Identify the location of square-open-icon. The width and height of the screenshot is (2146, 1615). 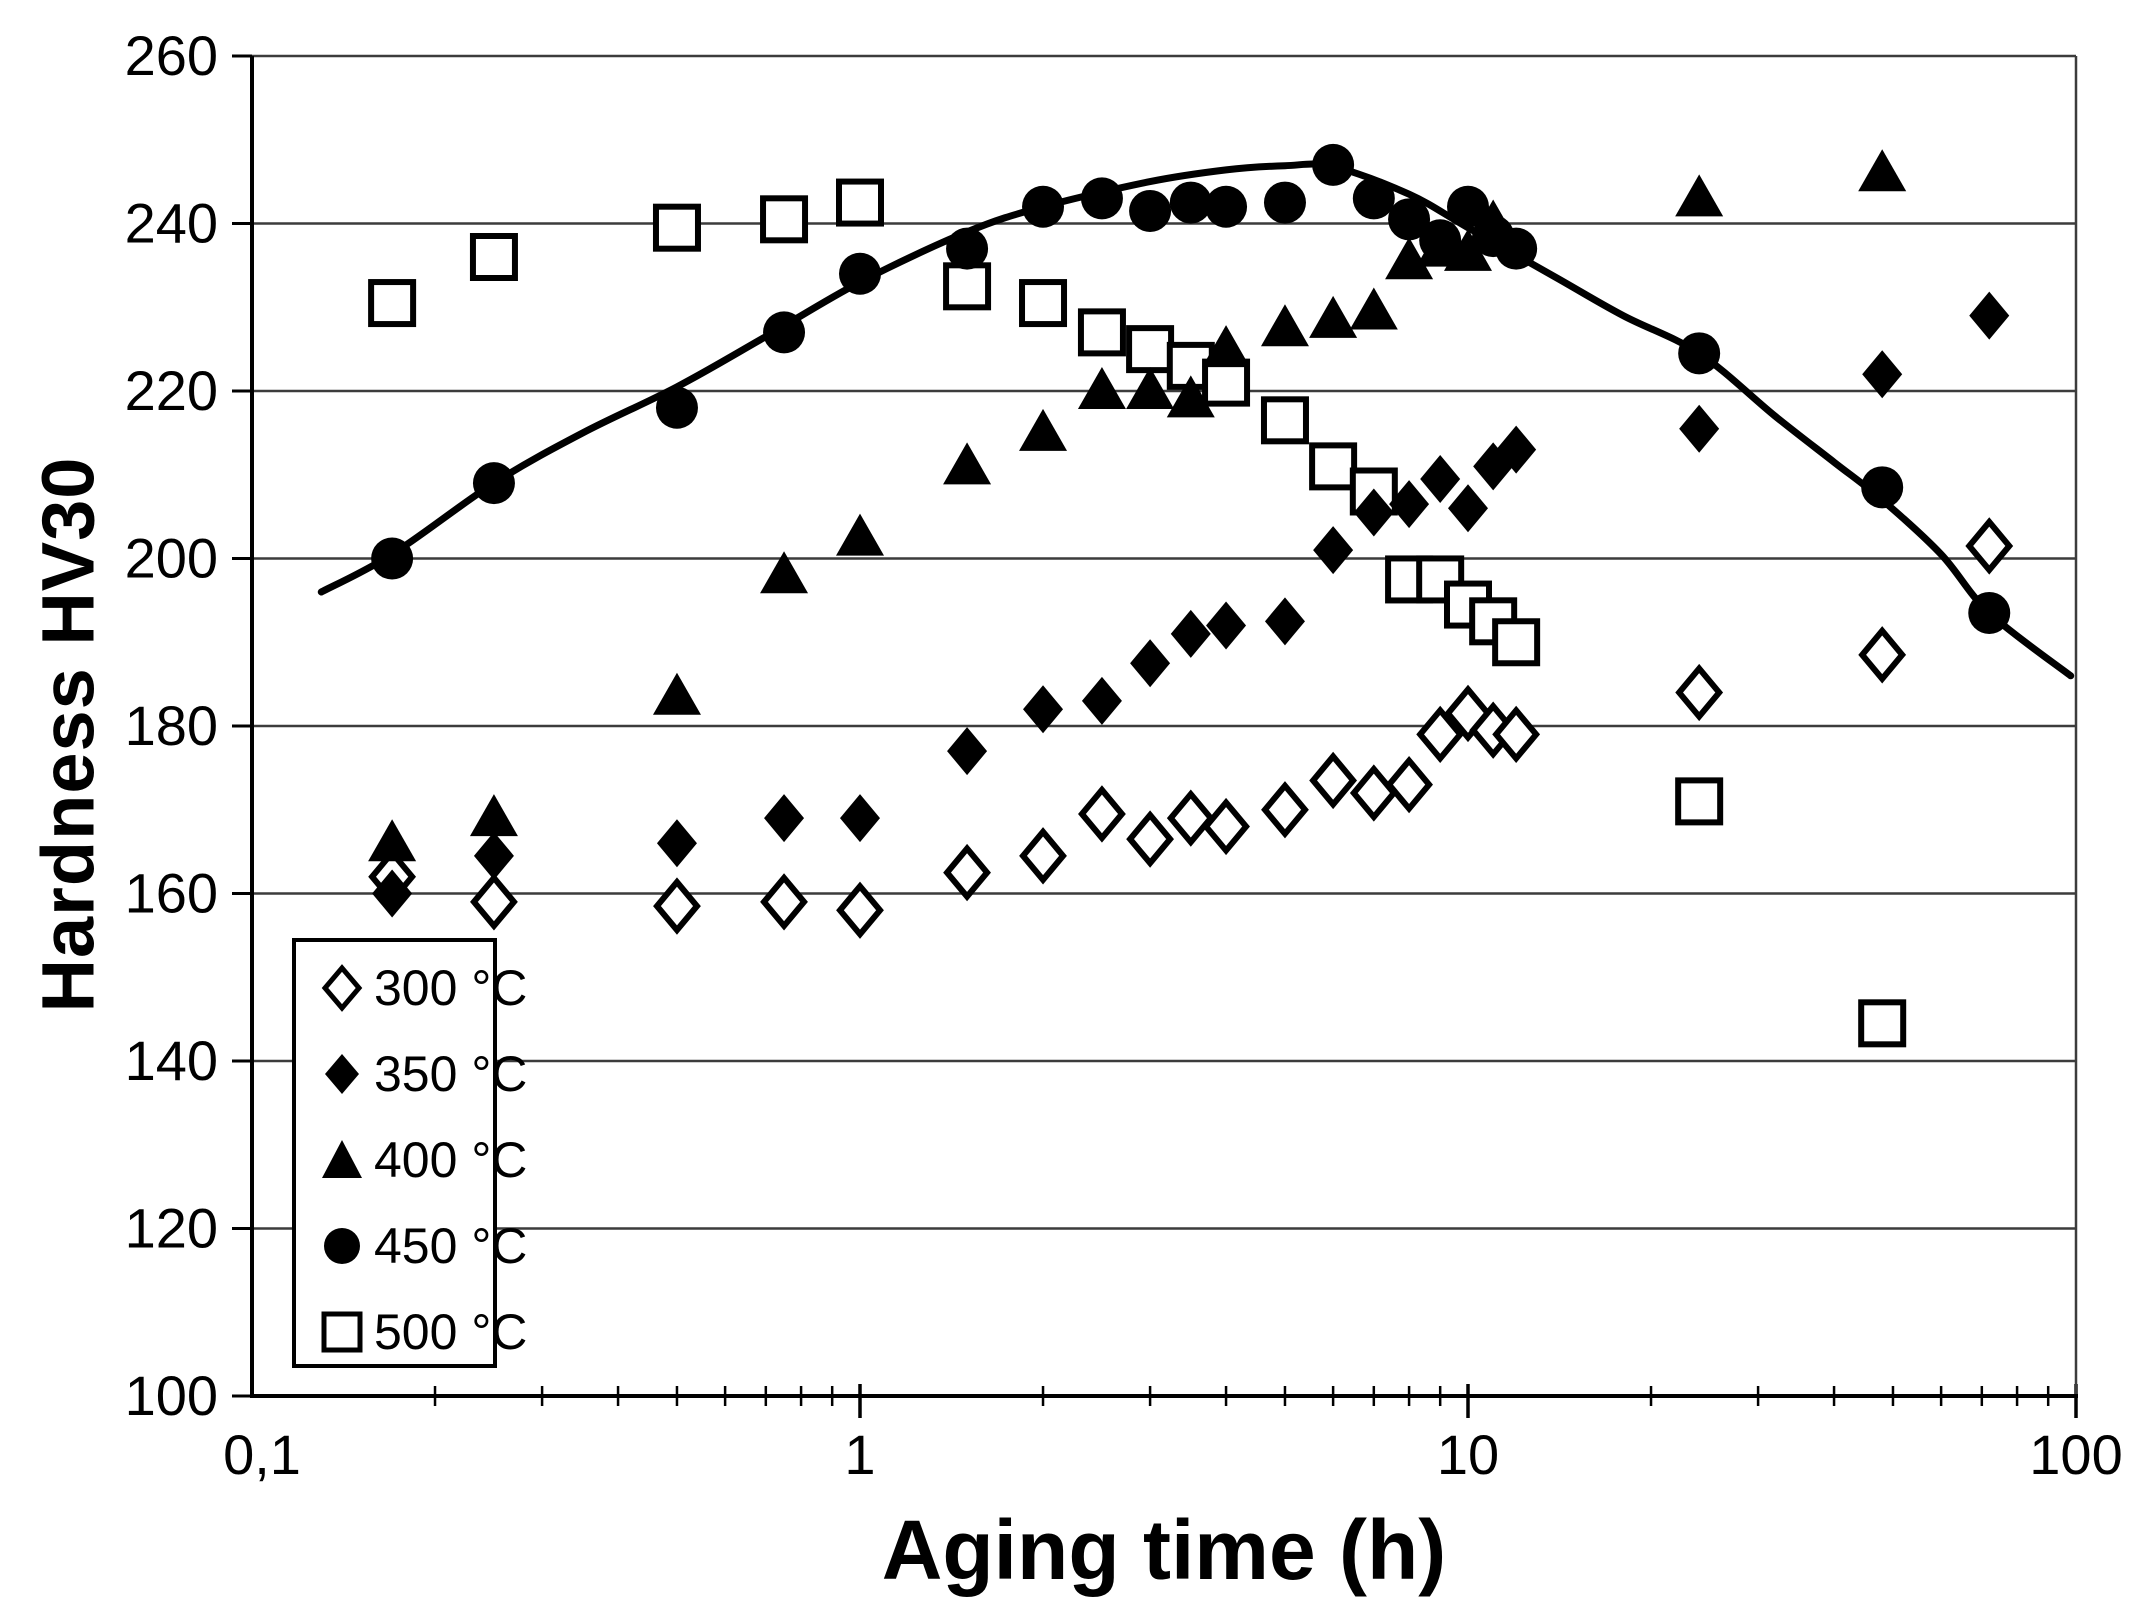
(342, 1332).